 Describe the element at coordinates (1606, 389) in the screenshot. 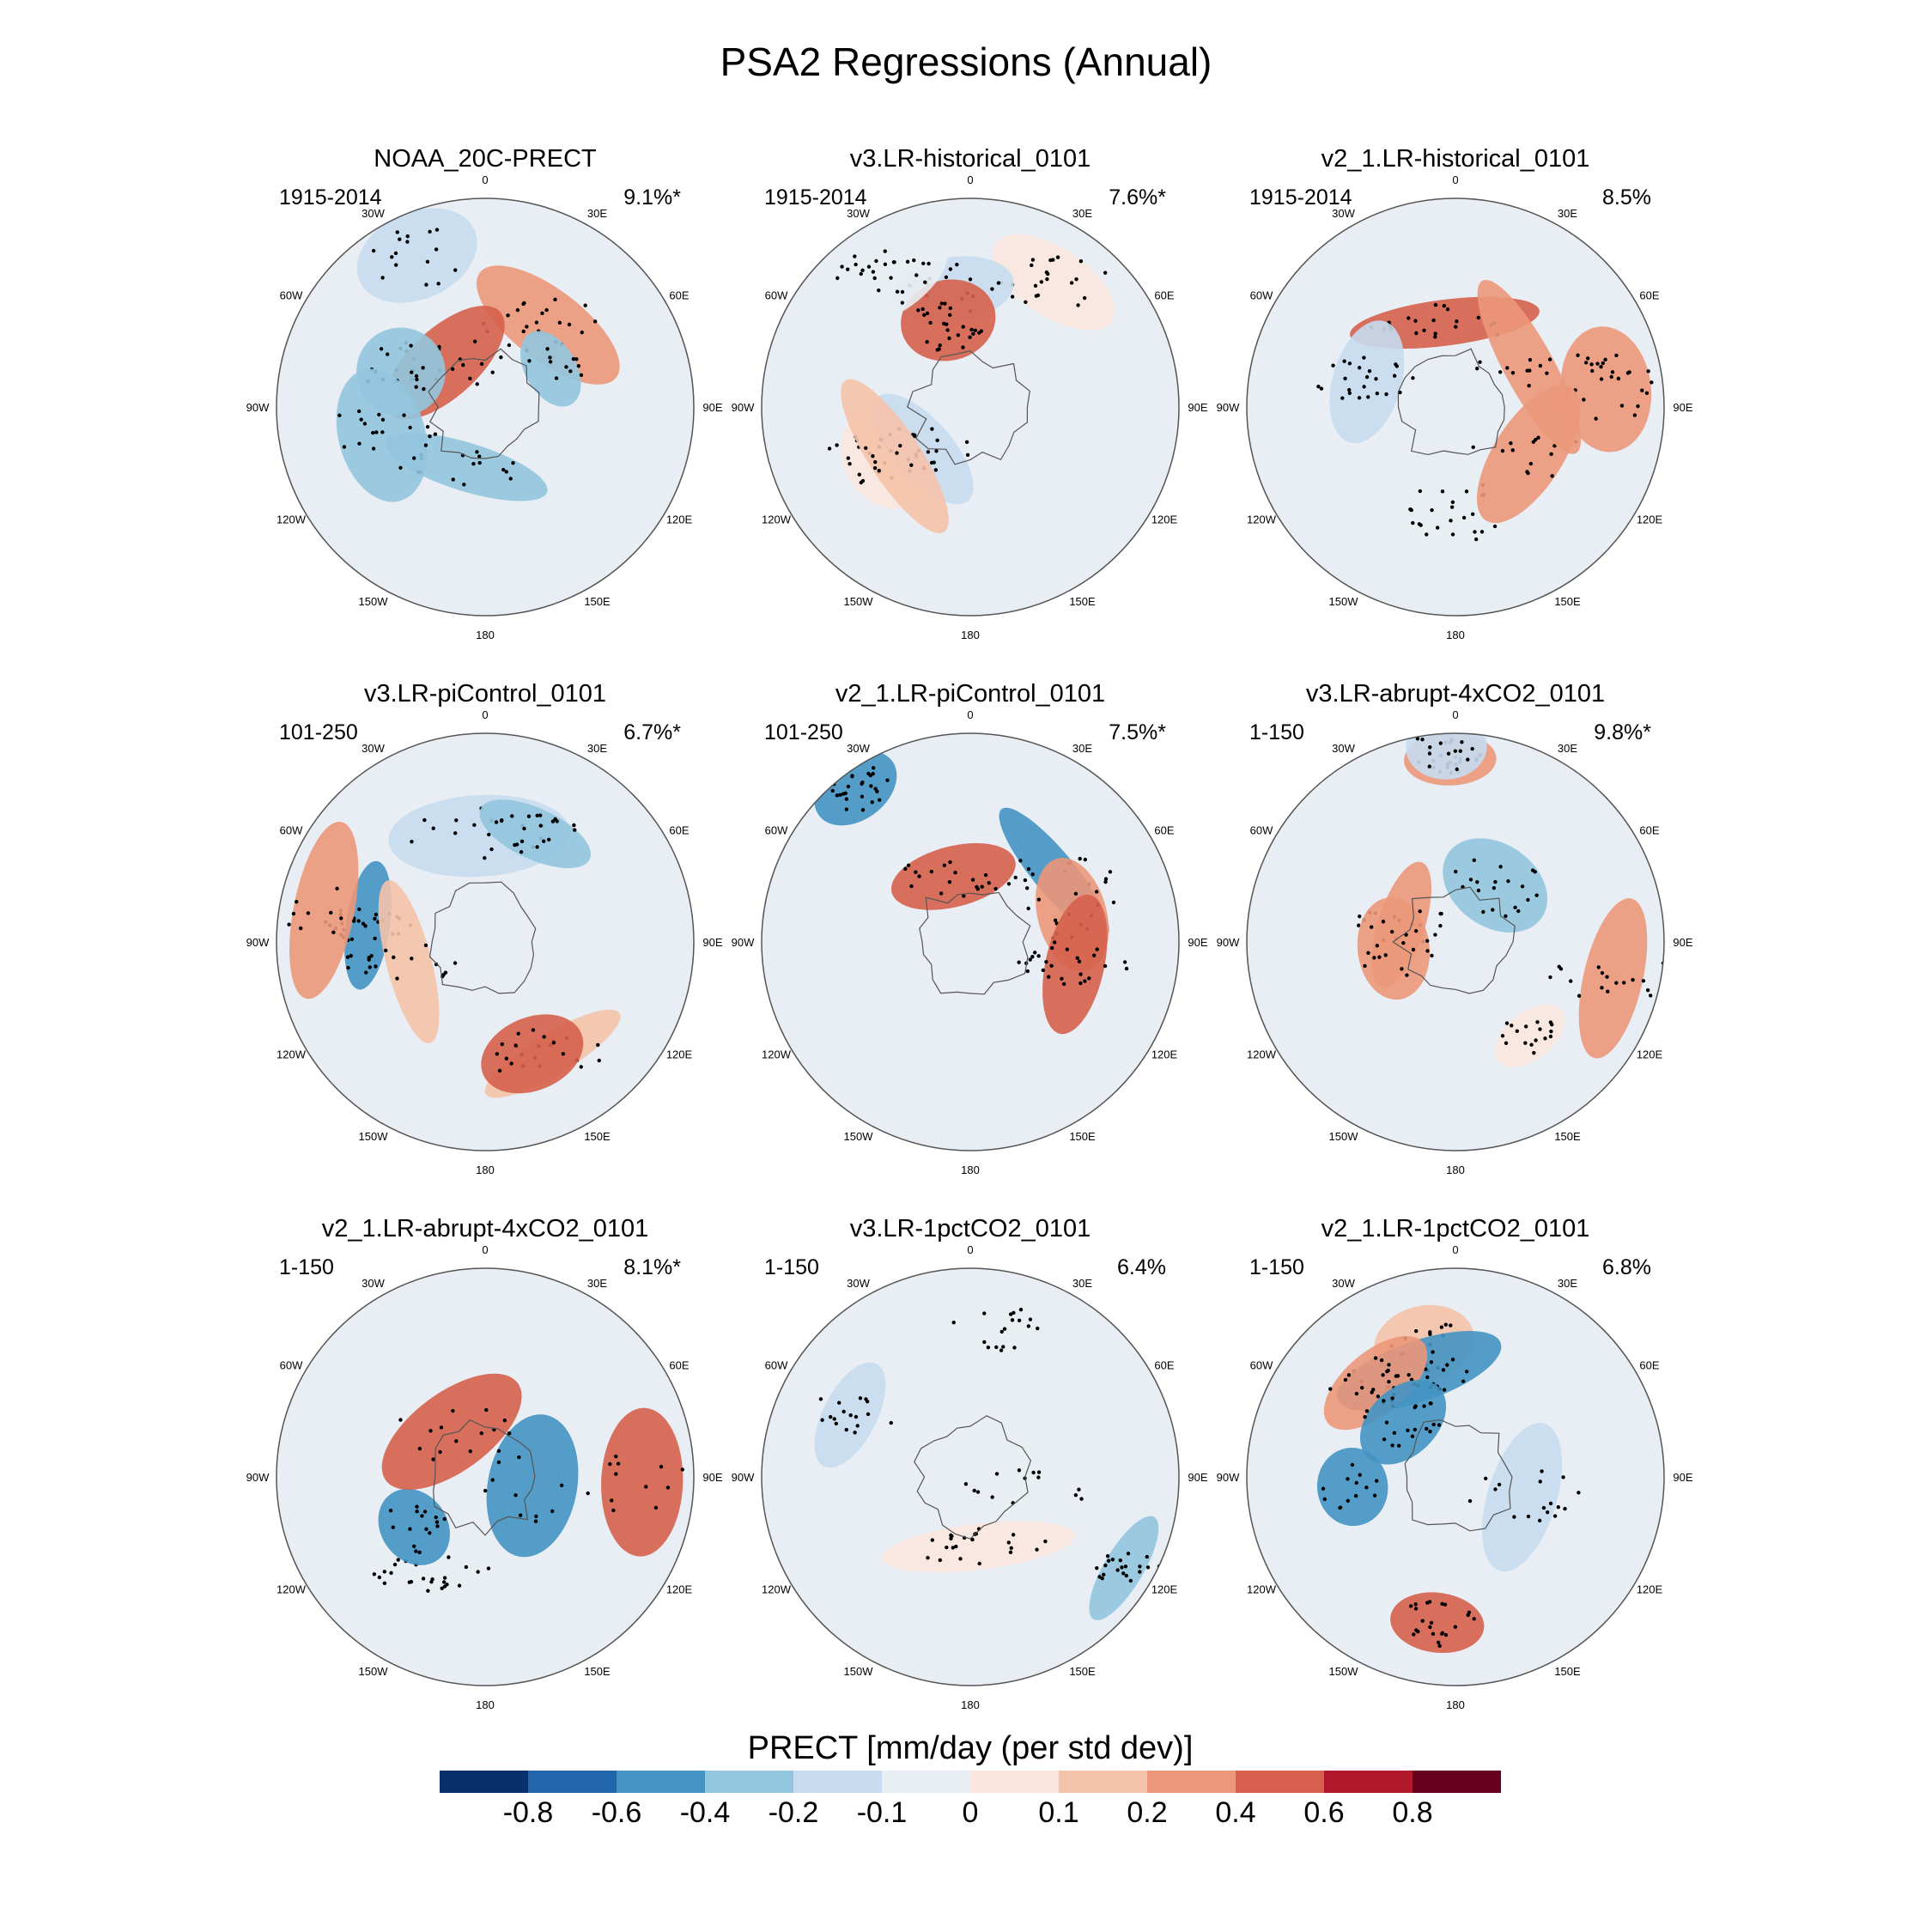

I see `anomaly-region` at that location.